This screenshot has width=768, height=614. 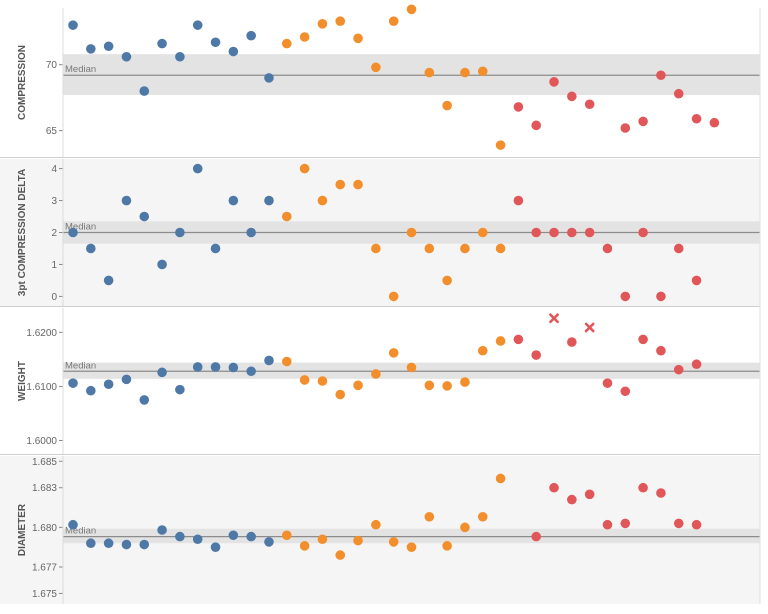 What do you see at coordinates (41, 333) in the screenshot?
I see `y-tick-label: 1.6200` at bounding box center [41, 333].